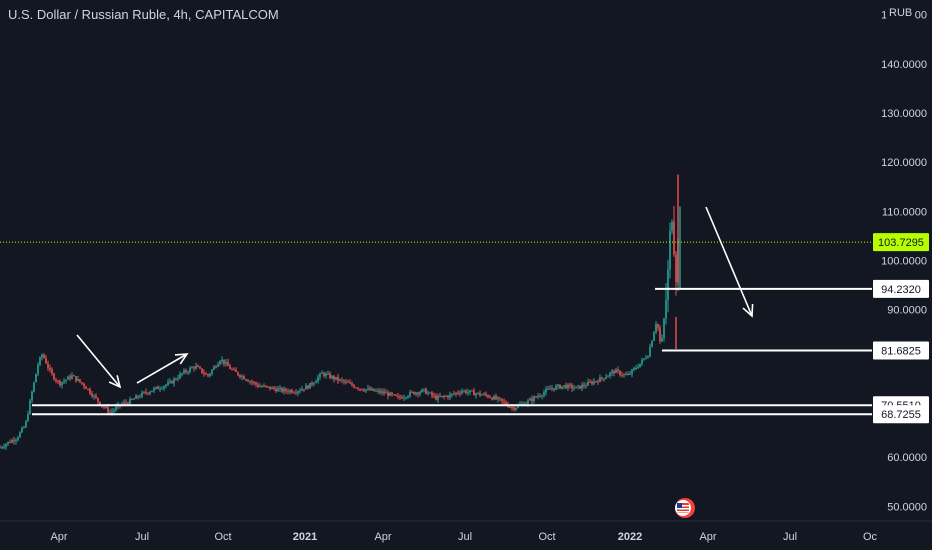 Image resolution: width=932 pixels, height=550 pixels. I want to click on y-tick-label: 140.0000, so click(904, 65).